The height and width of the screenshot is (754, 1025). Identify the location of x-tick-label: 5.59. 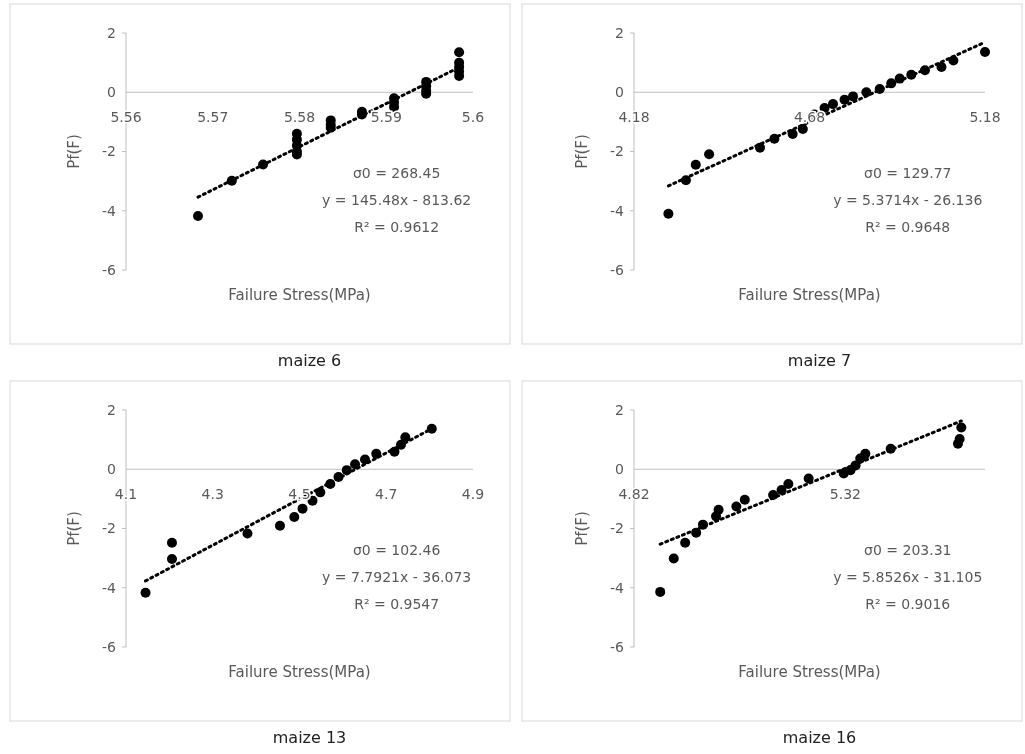
(386, 117).